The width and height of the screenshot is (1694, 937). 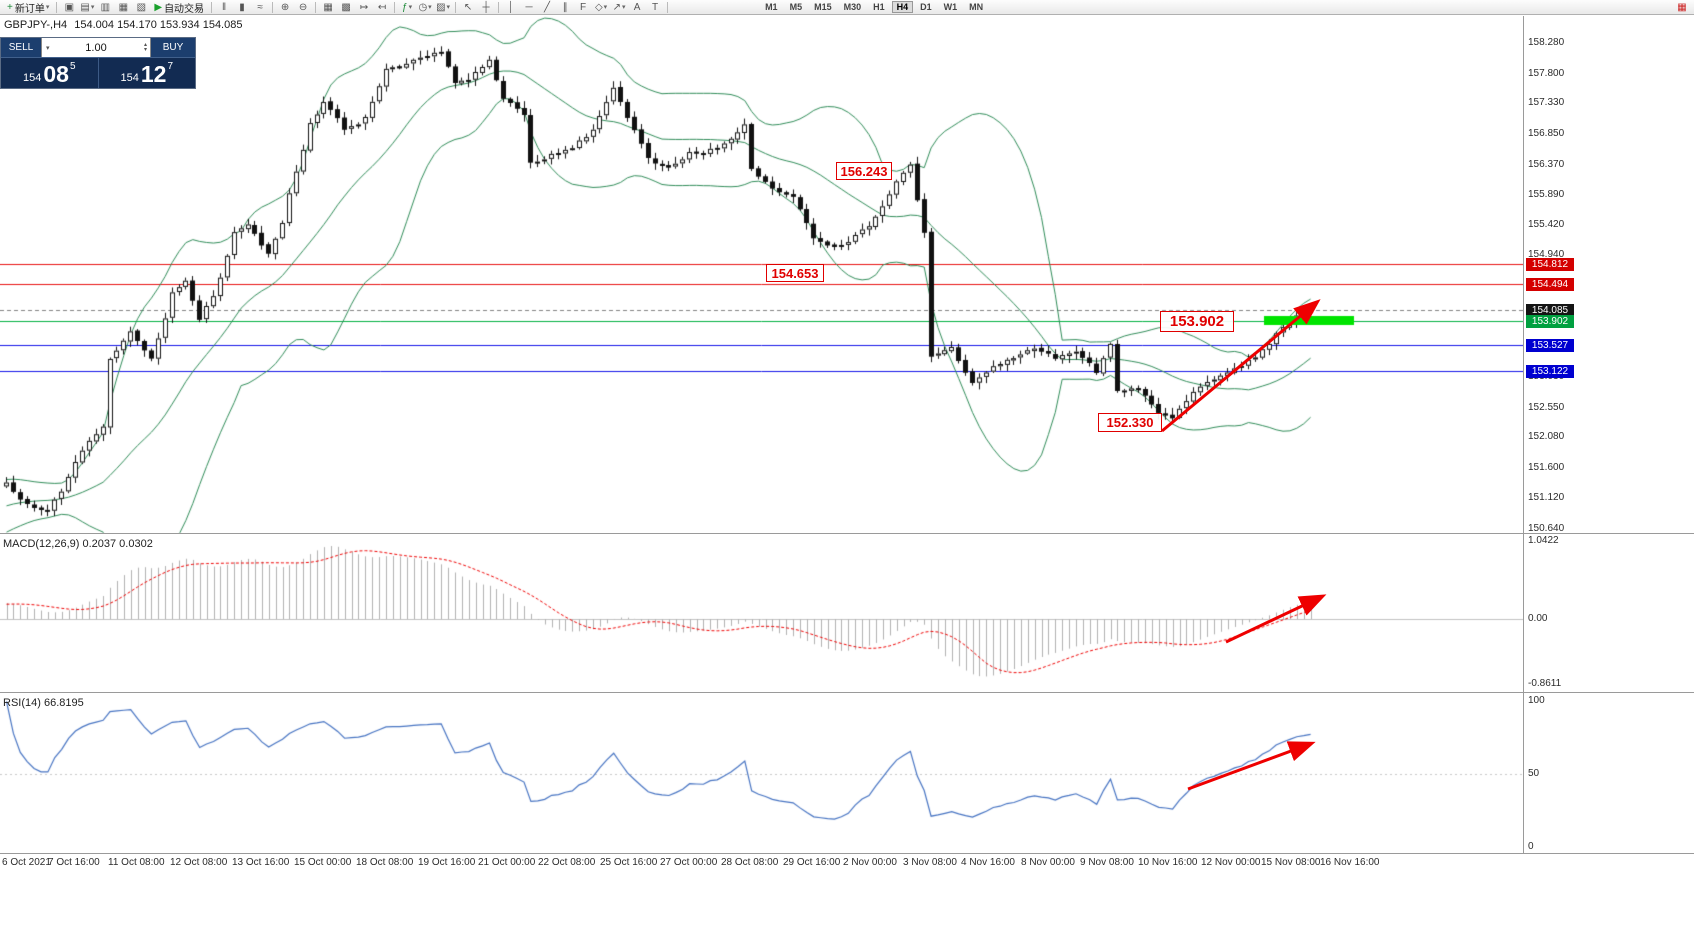 I want to click on bar-chart-icon: ‖, so click(x=224, y=7).